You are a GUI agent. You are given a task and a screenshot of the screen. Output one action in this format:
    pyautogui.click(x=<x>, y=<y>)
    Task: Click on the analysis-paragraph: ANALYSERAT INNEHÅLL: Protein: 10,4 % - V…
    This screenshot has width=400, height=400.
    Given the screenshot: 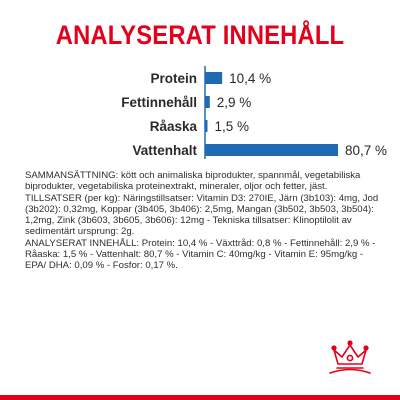 What is the action you would take?
    pyautogui.click(x=205, y=255)
    